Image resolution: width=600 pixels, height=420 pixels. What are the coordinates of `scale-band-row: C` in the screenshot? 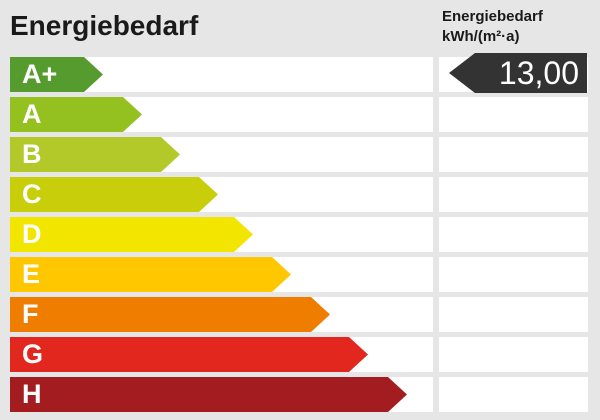 It's located at (300, 194).